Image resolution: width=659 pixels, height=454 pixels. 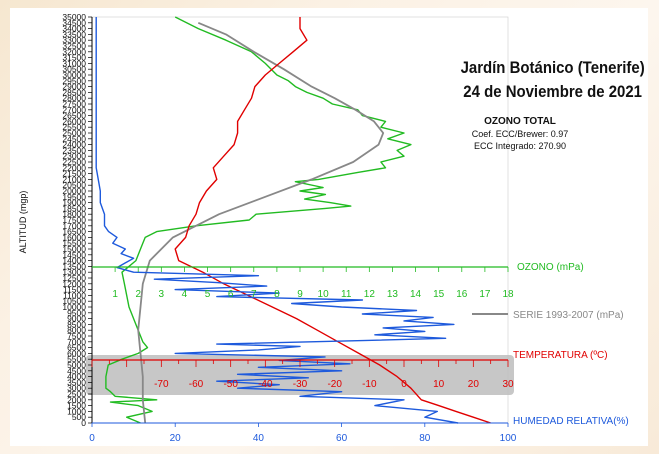 I want to click on y-tick-label-16500: 16500, so click(x=74, y=232).